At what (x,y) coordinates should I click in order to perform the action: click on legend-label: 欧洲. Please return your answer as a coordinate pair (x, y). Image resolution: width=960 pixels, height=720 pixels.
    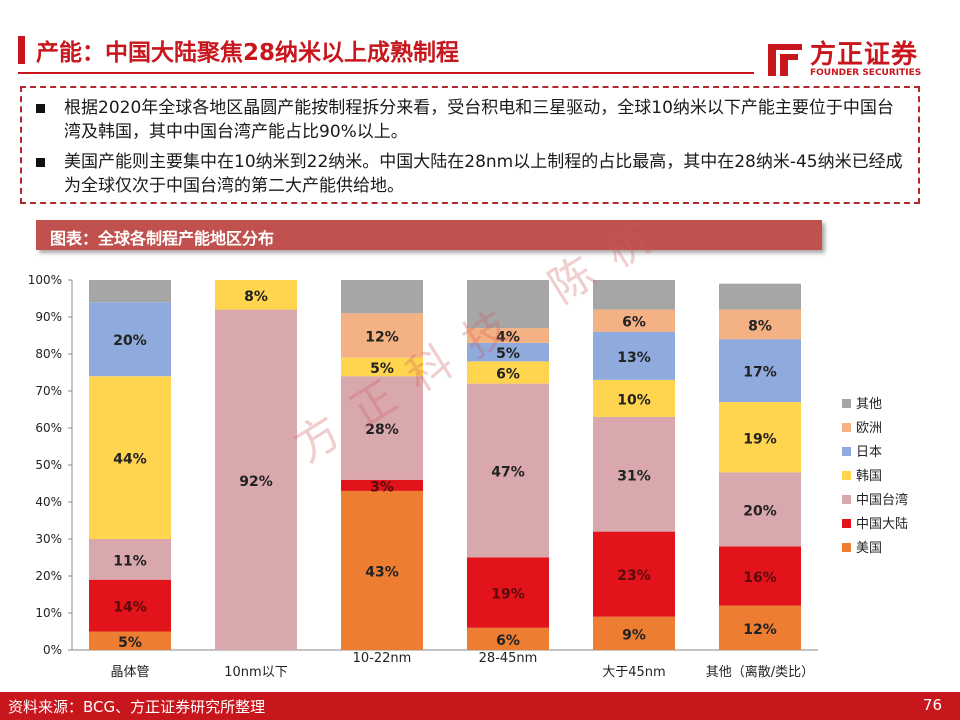
    Looking at the image, I should click on (869, 428).